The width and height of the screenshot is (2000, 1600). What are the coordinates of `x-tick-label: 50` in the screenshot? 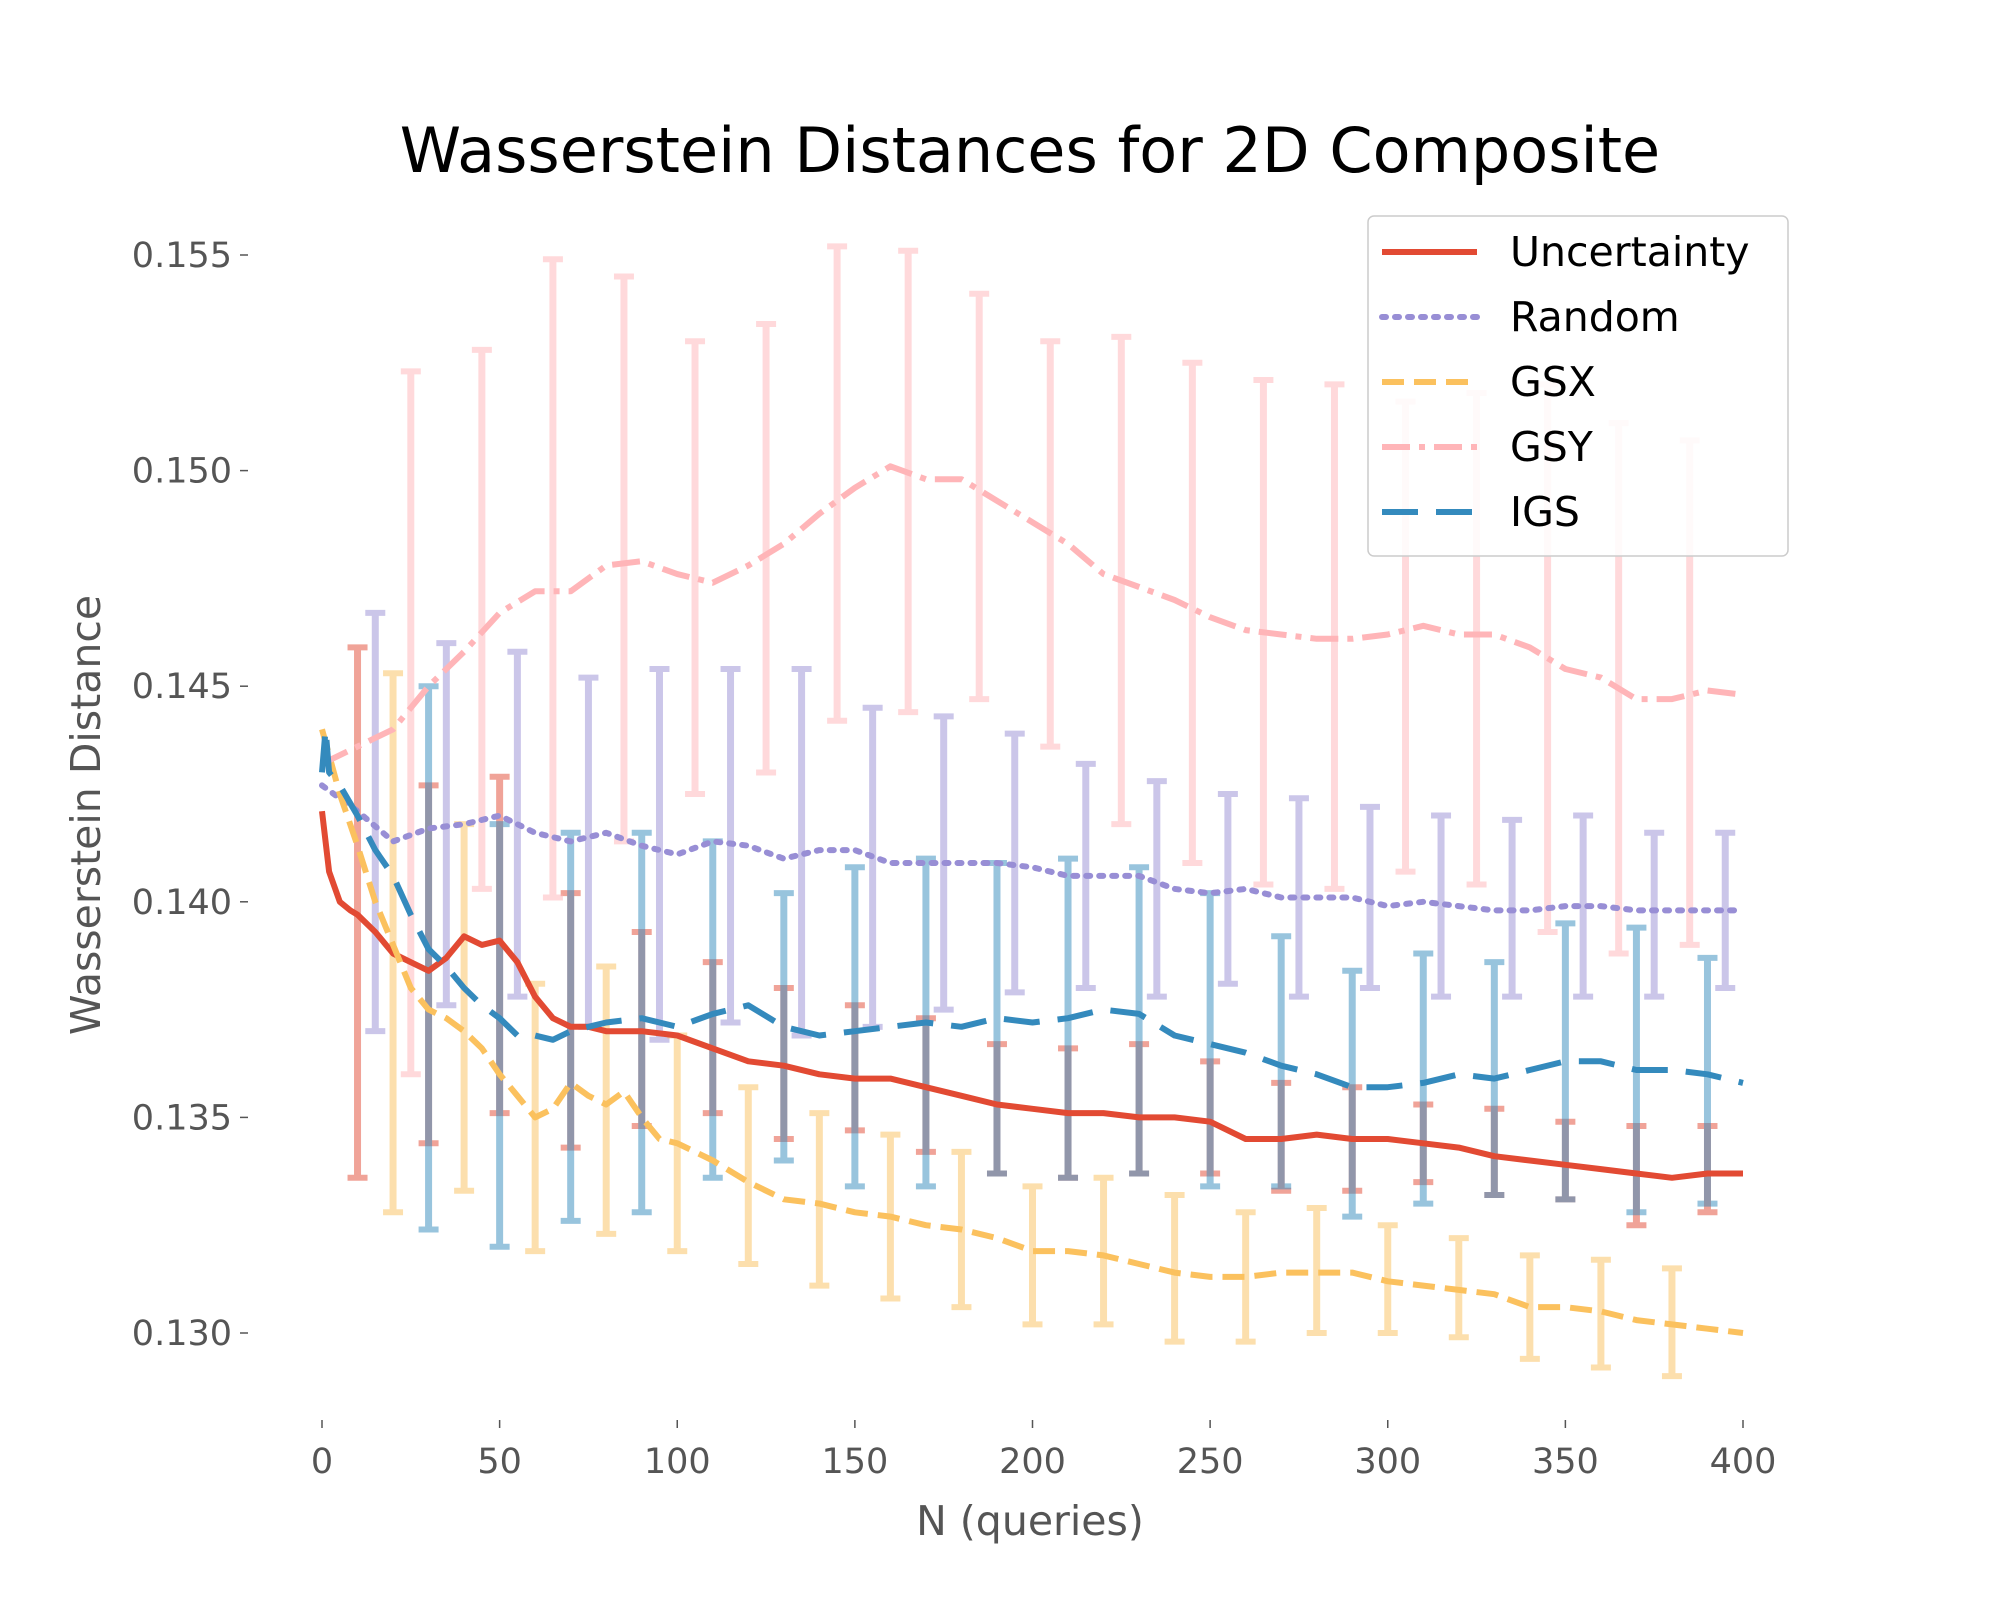 It's located at (499, 1462).